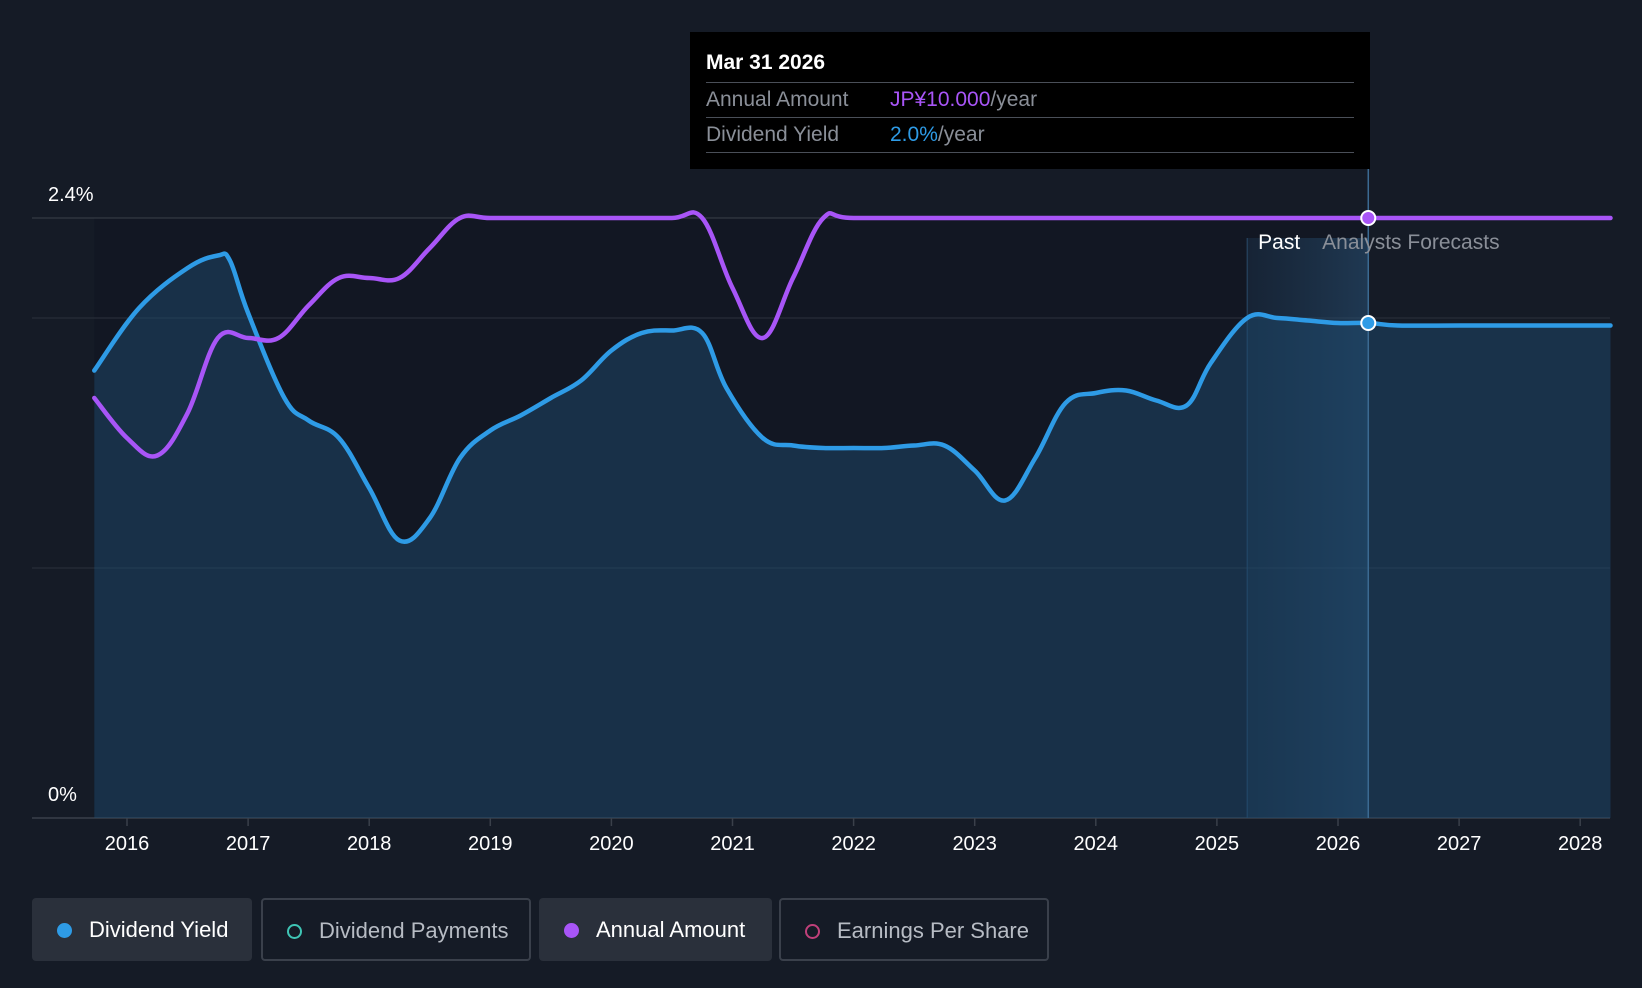 The image size is (1642, 988). I want to click on y-axis-top-label: 2.4%, so click(71, 195).